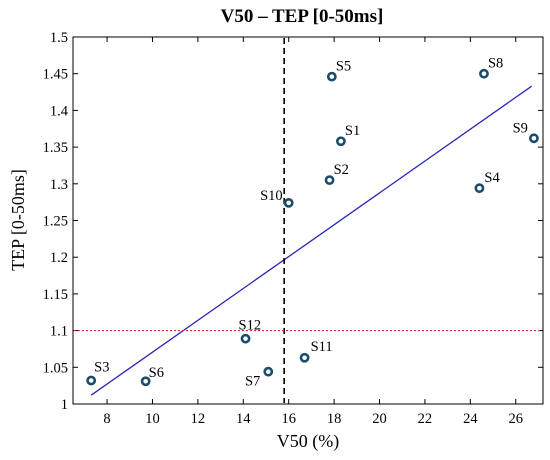 The image size is (550, 460). I want to click on y-tick-label: 1.5, so click(59, 38).